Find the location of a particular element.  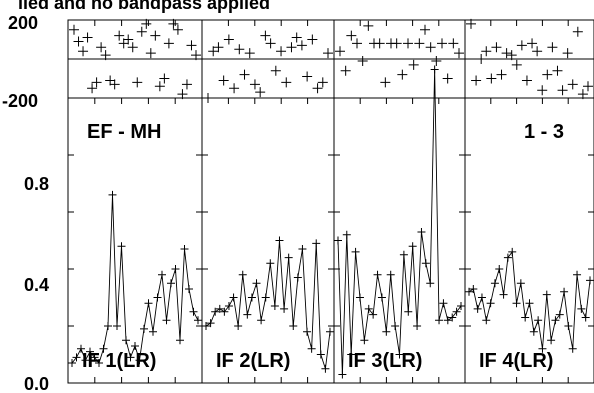

panel-labels: IF 1(LR) IF 2(LR) IF 3(LR) IF 4(LR) is located at coordinates (317, 361).